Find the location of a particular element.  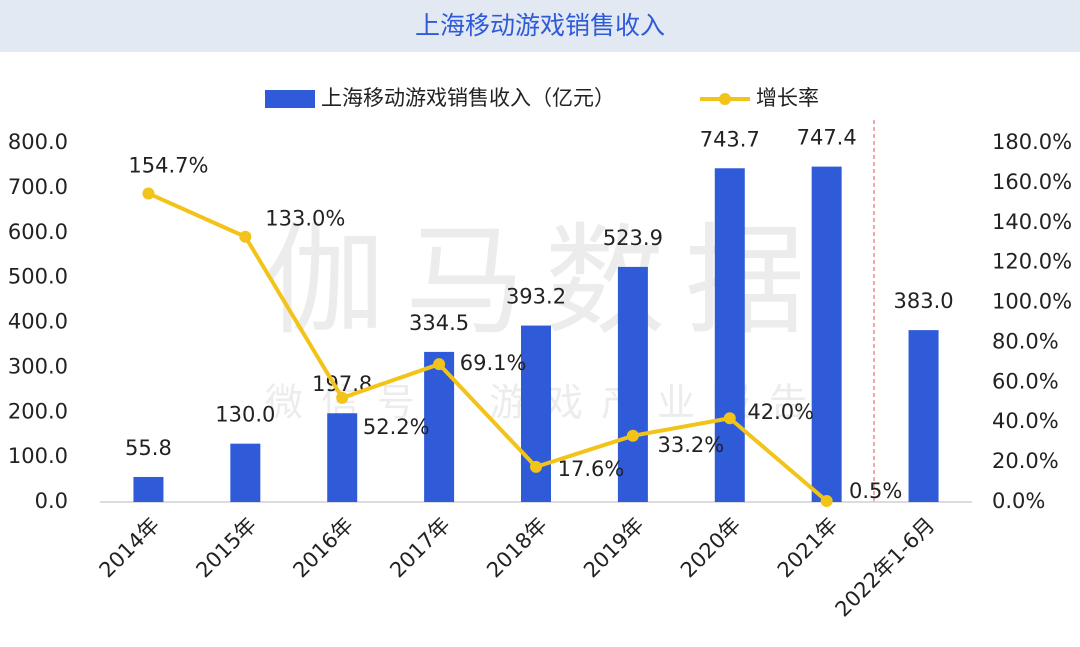

x-tick-label: 2020年 is located at coordinates (711, 548).